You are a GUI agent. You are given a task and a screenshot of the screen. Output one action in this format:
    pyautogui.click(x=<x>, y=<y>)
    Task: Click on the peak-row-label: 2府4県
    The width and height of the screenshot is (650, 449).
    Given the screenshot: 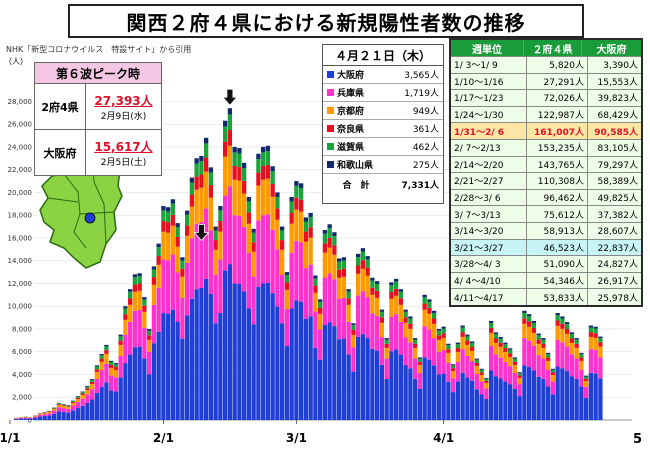 What is the action you would take?
    pyautogui.click(x=60, y=106)
    